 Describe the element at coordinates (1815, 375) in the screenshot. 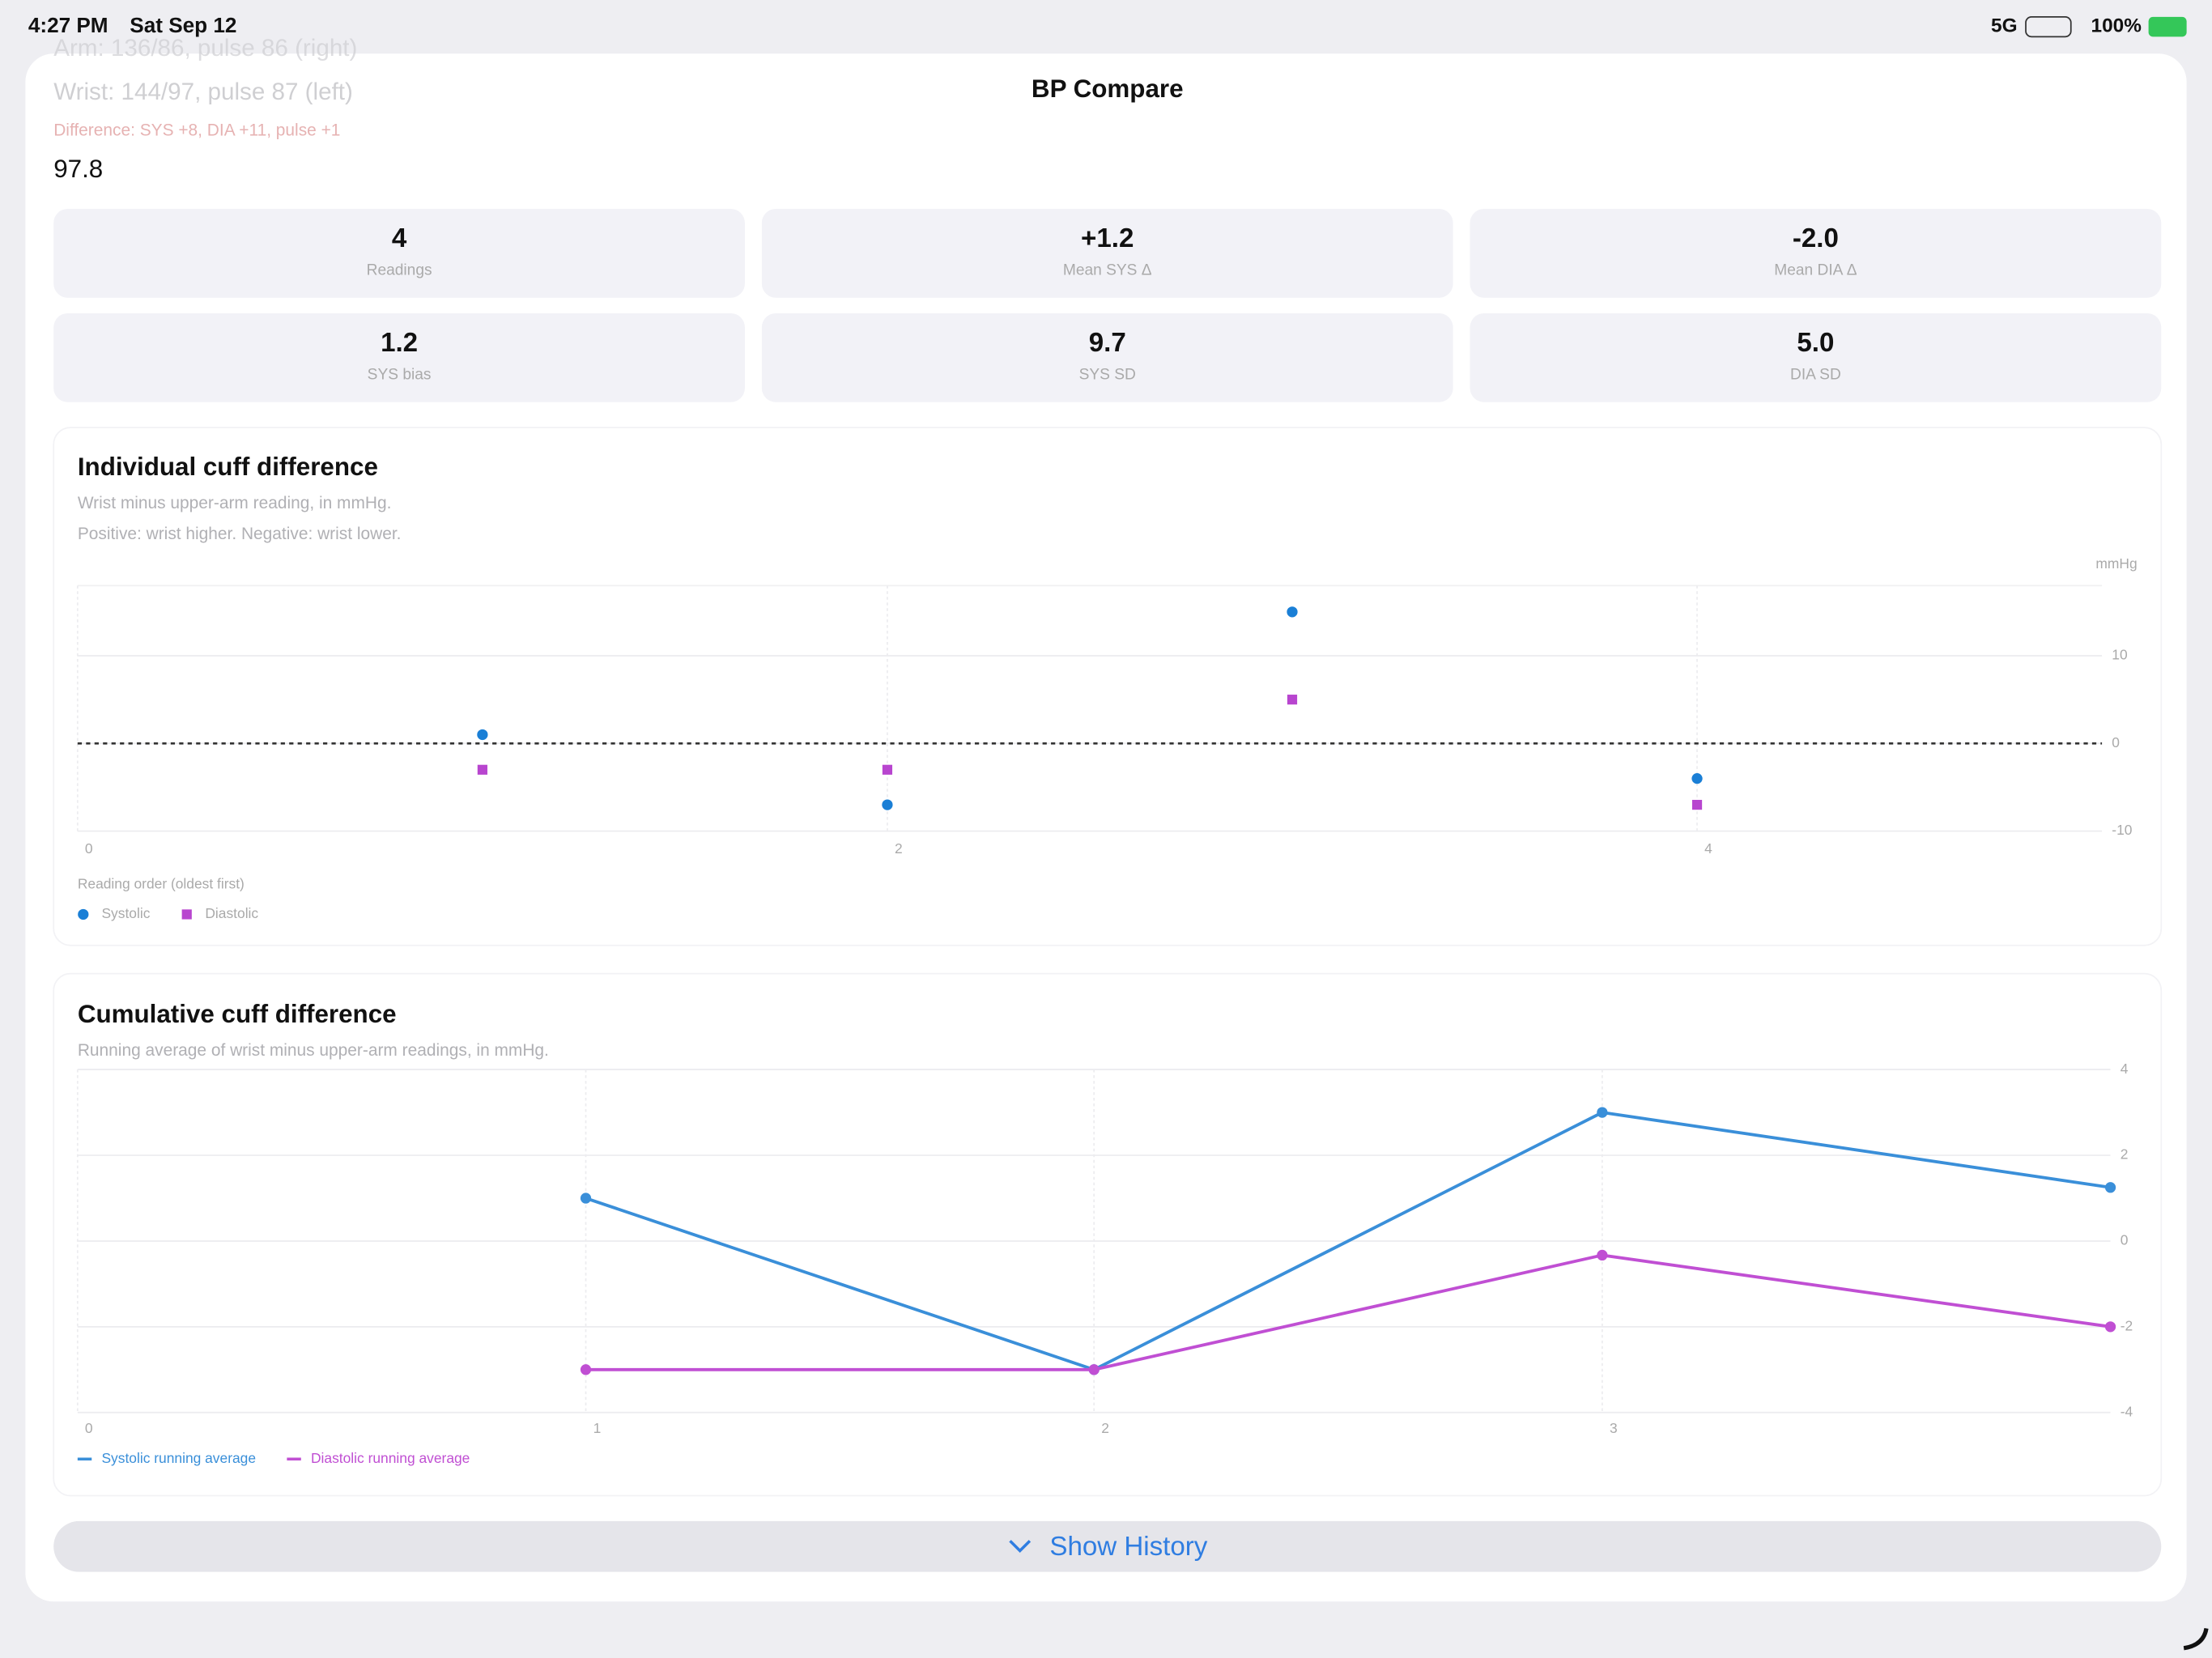

I see `stat-label: DIA SD` at that location.